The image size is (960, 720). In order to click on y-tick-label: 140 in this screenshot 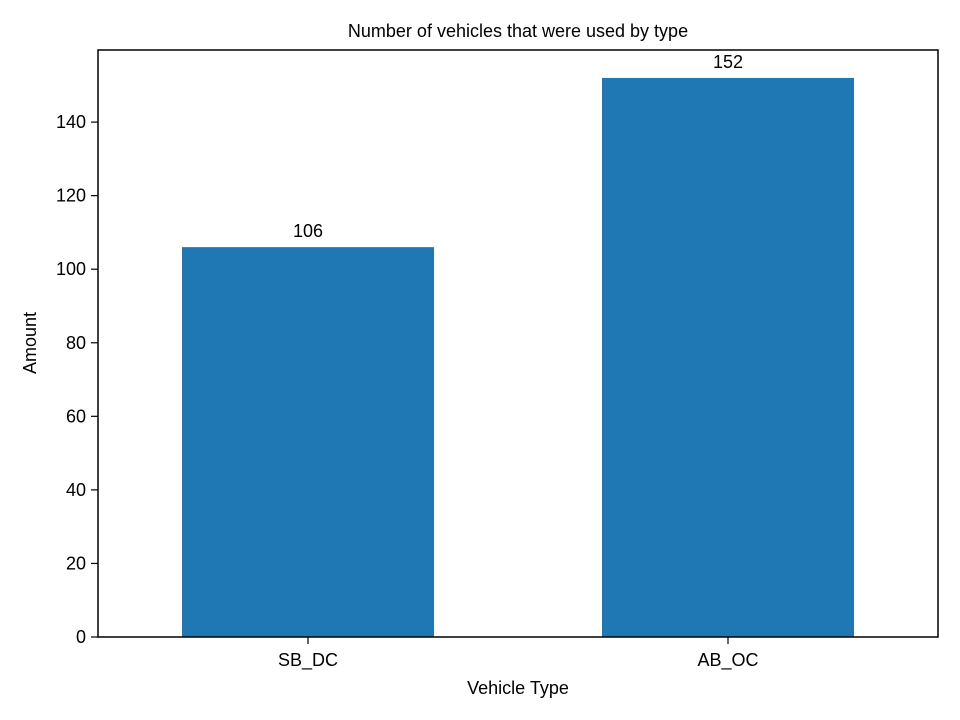, I will do `click(71, 122)`.